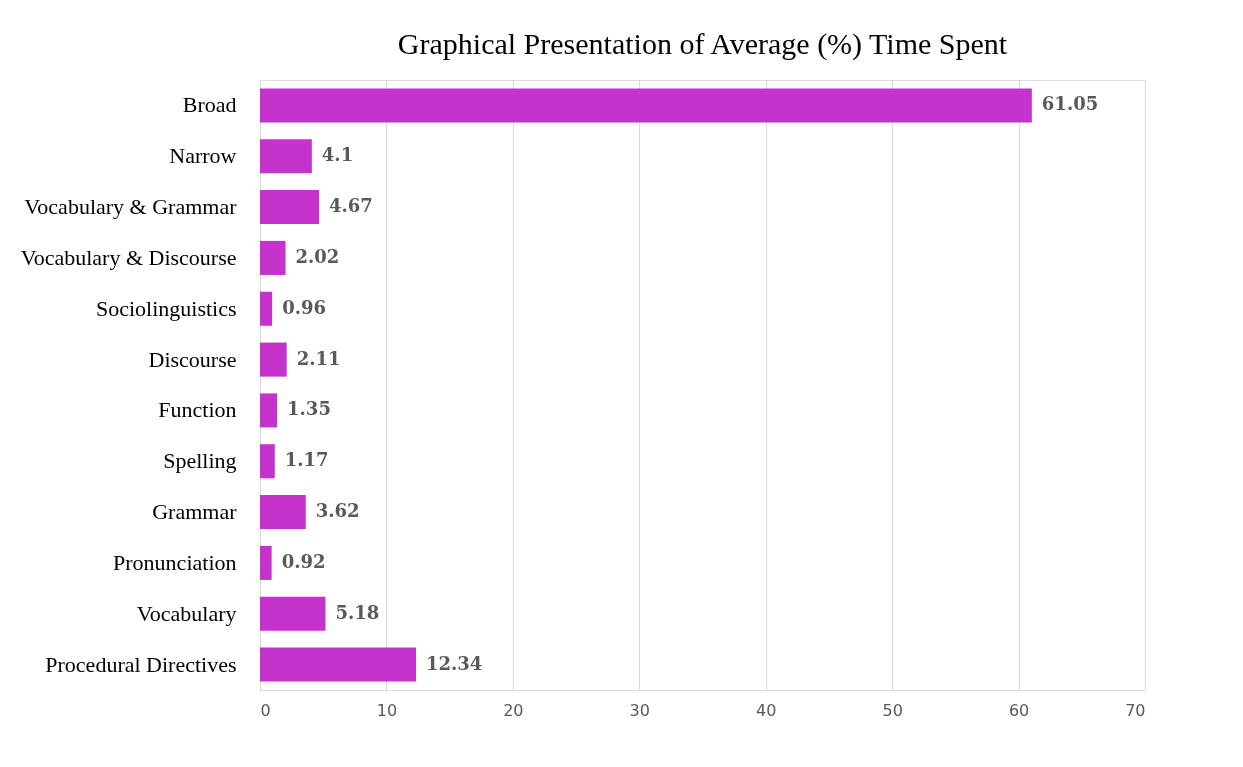 The height and width of the screenshot is (767, 1243). I want to click on data-label: 0.96, so click(304, 307).